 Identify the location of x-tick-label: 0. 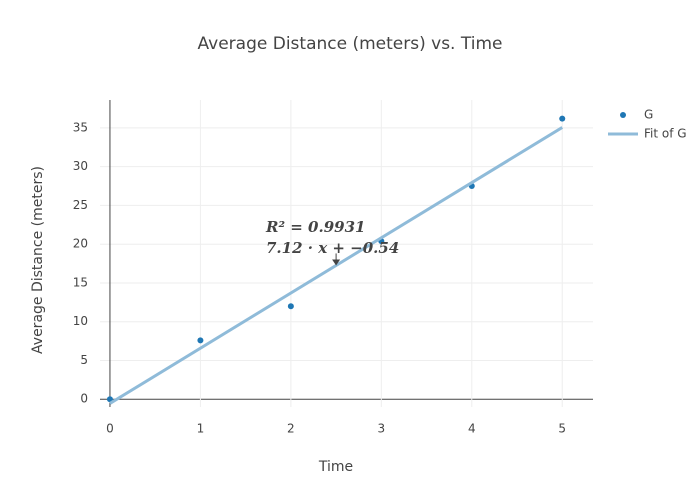
(110, 429).